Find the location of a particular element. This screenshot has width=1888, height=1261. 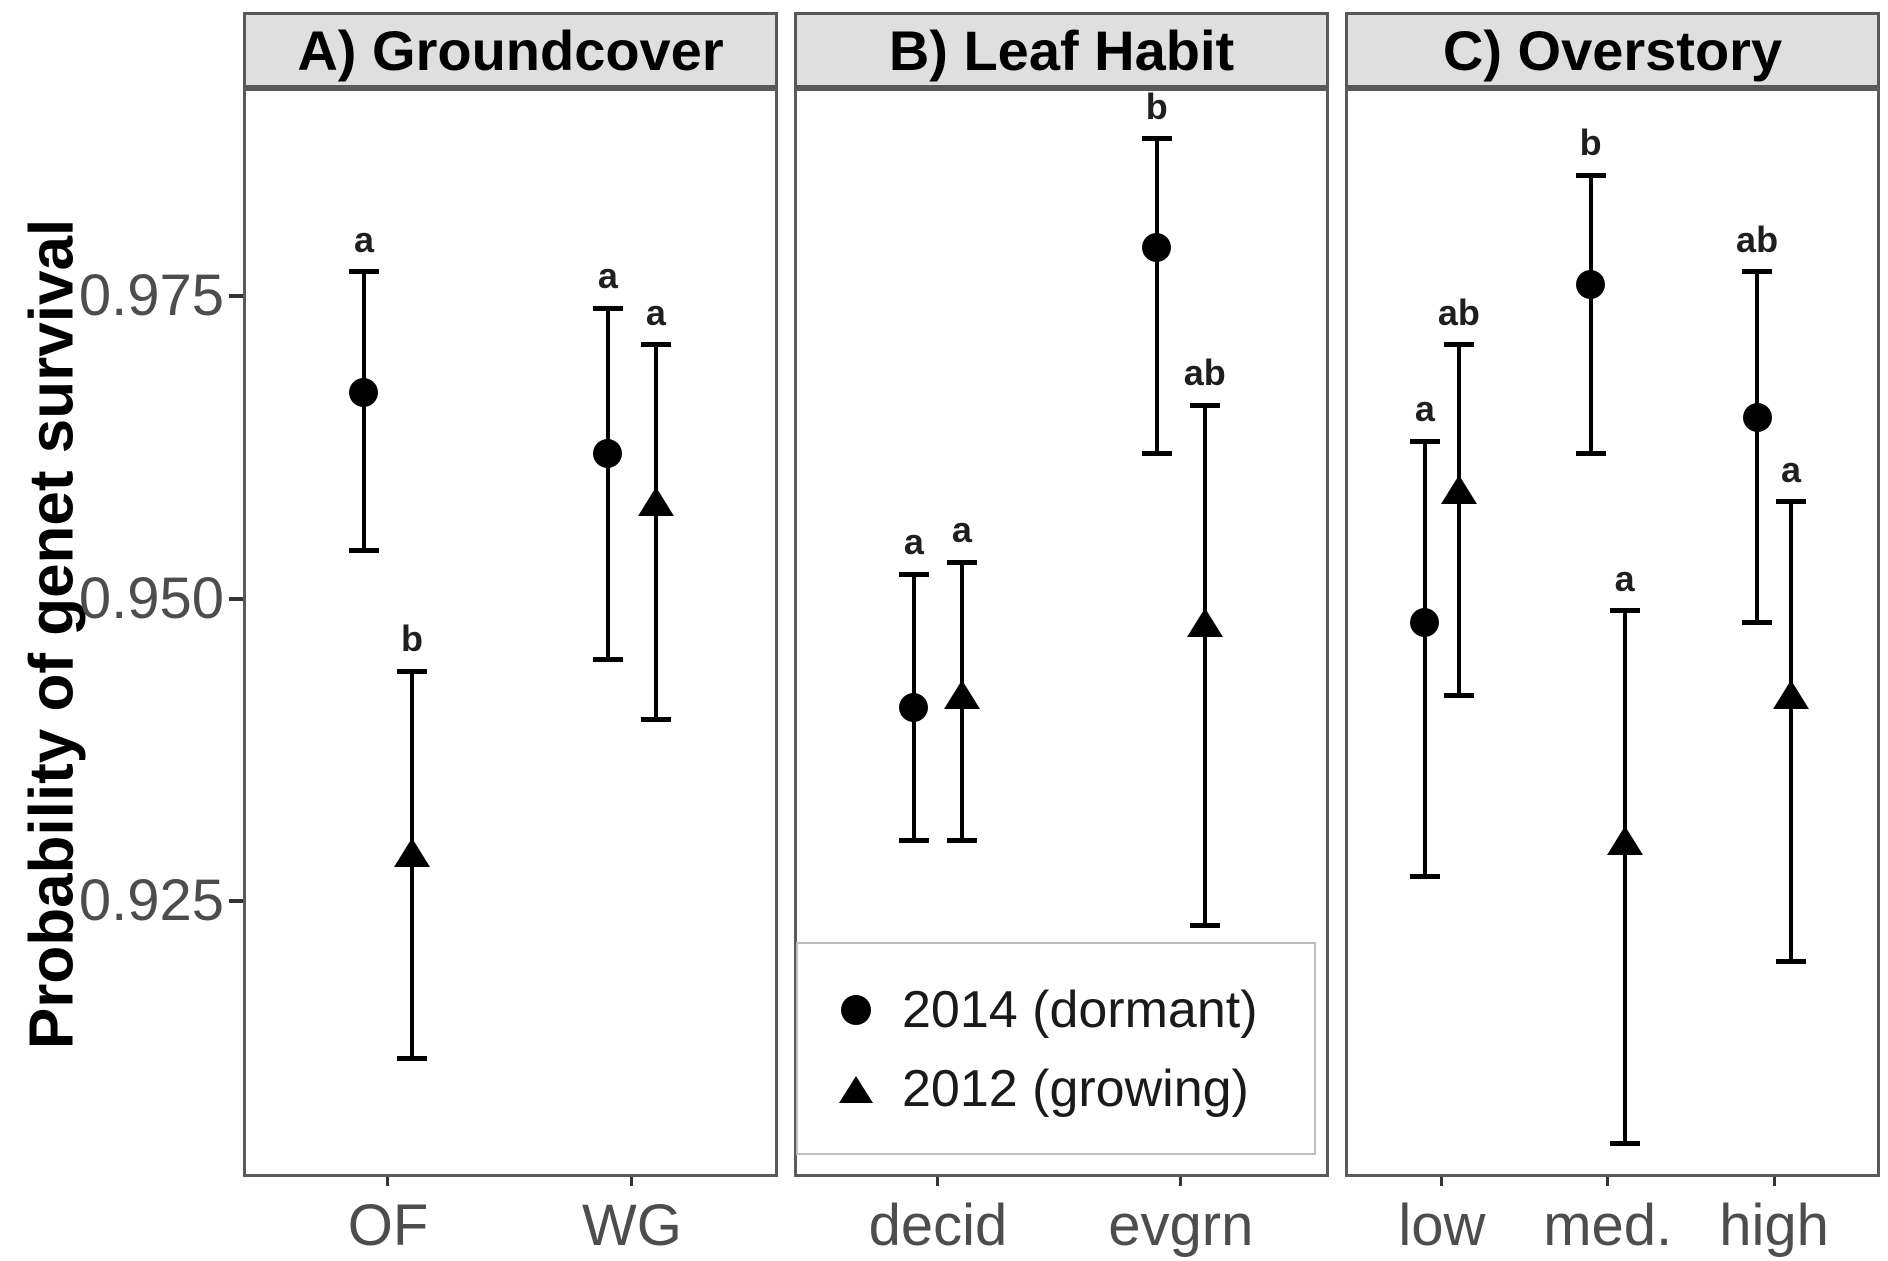

x-tick-label: OF is located at coordinates (388, 1225).